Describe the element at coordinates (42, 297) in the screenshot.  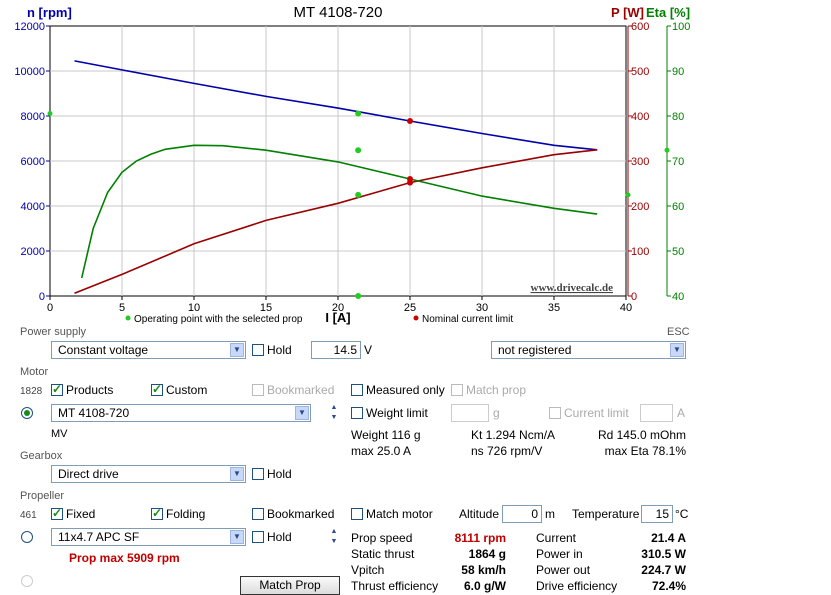
I see `y-left-tick-label: 0` at that location.